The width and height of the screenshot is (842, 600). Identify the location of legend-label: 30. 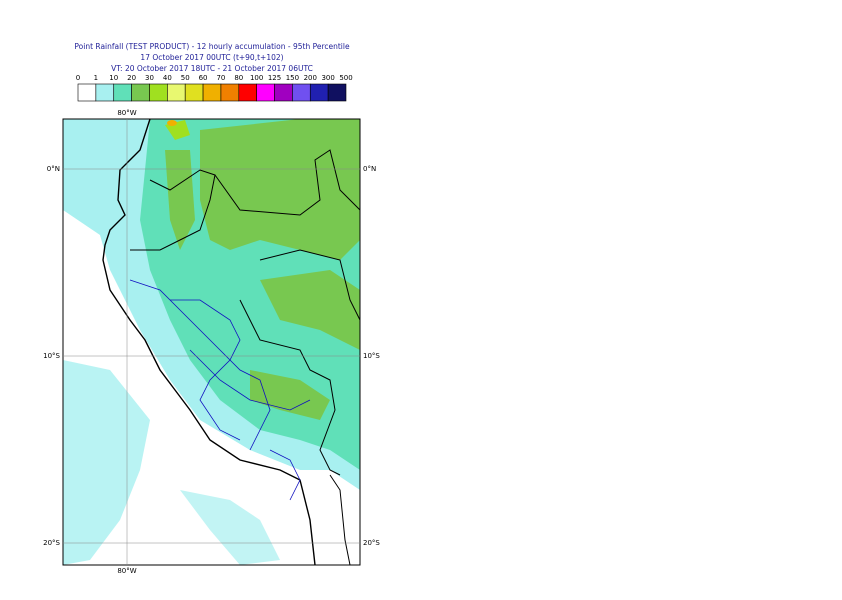
(149, 78).